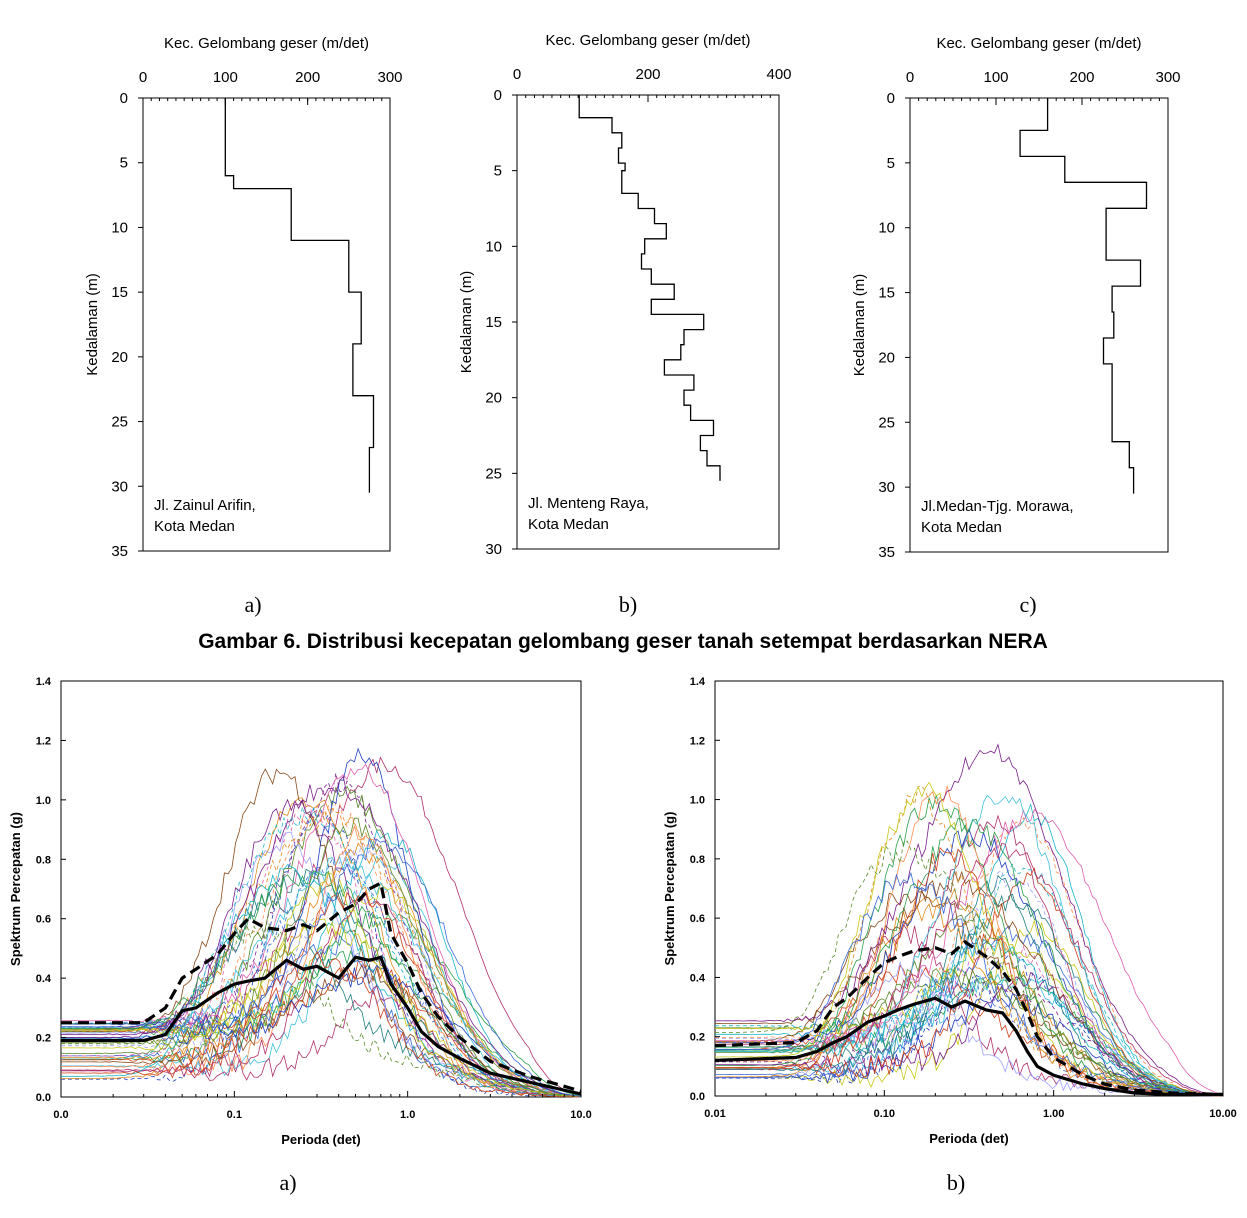 This screenshot has height=1218, width=1247. I want to click on x-tick-label: 0.0, so click(60, 1115).